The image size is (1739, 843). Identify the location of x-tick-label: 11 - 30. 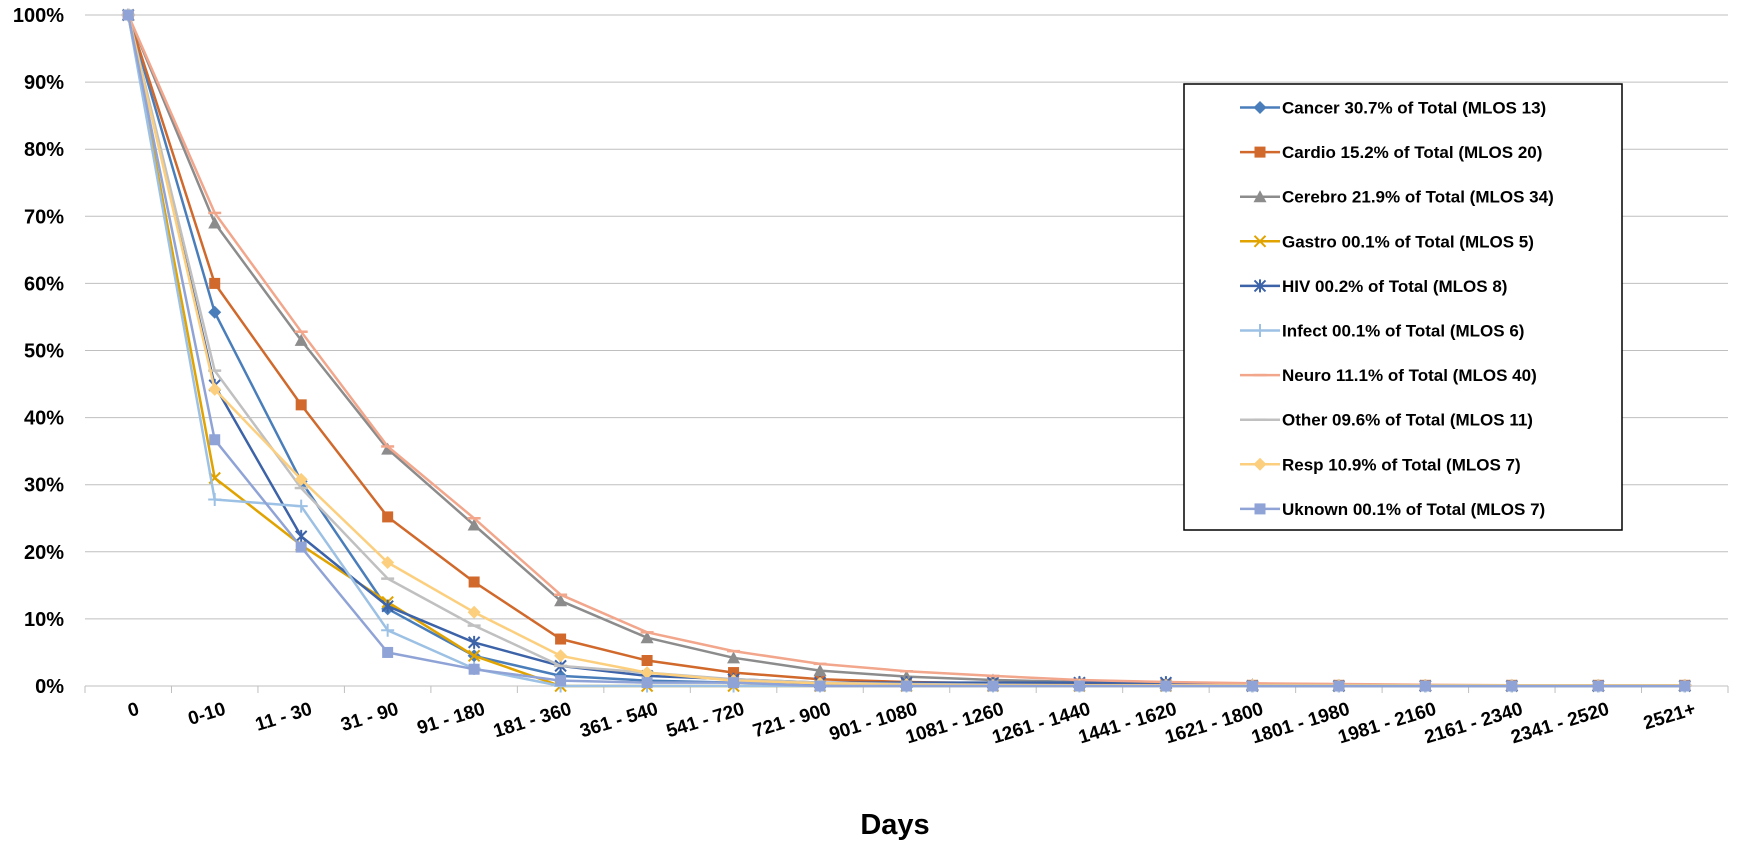
(284, 717).